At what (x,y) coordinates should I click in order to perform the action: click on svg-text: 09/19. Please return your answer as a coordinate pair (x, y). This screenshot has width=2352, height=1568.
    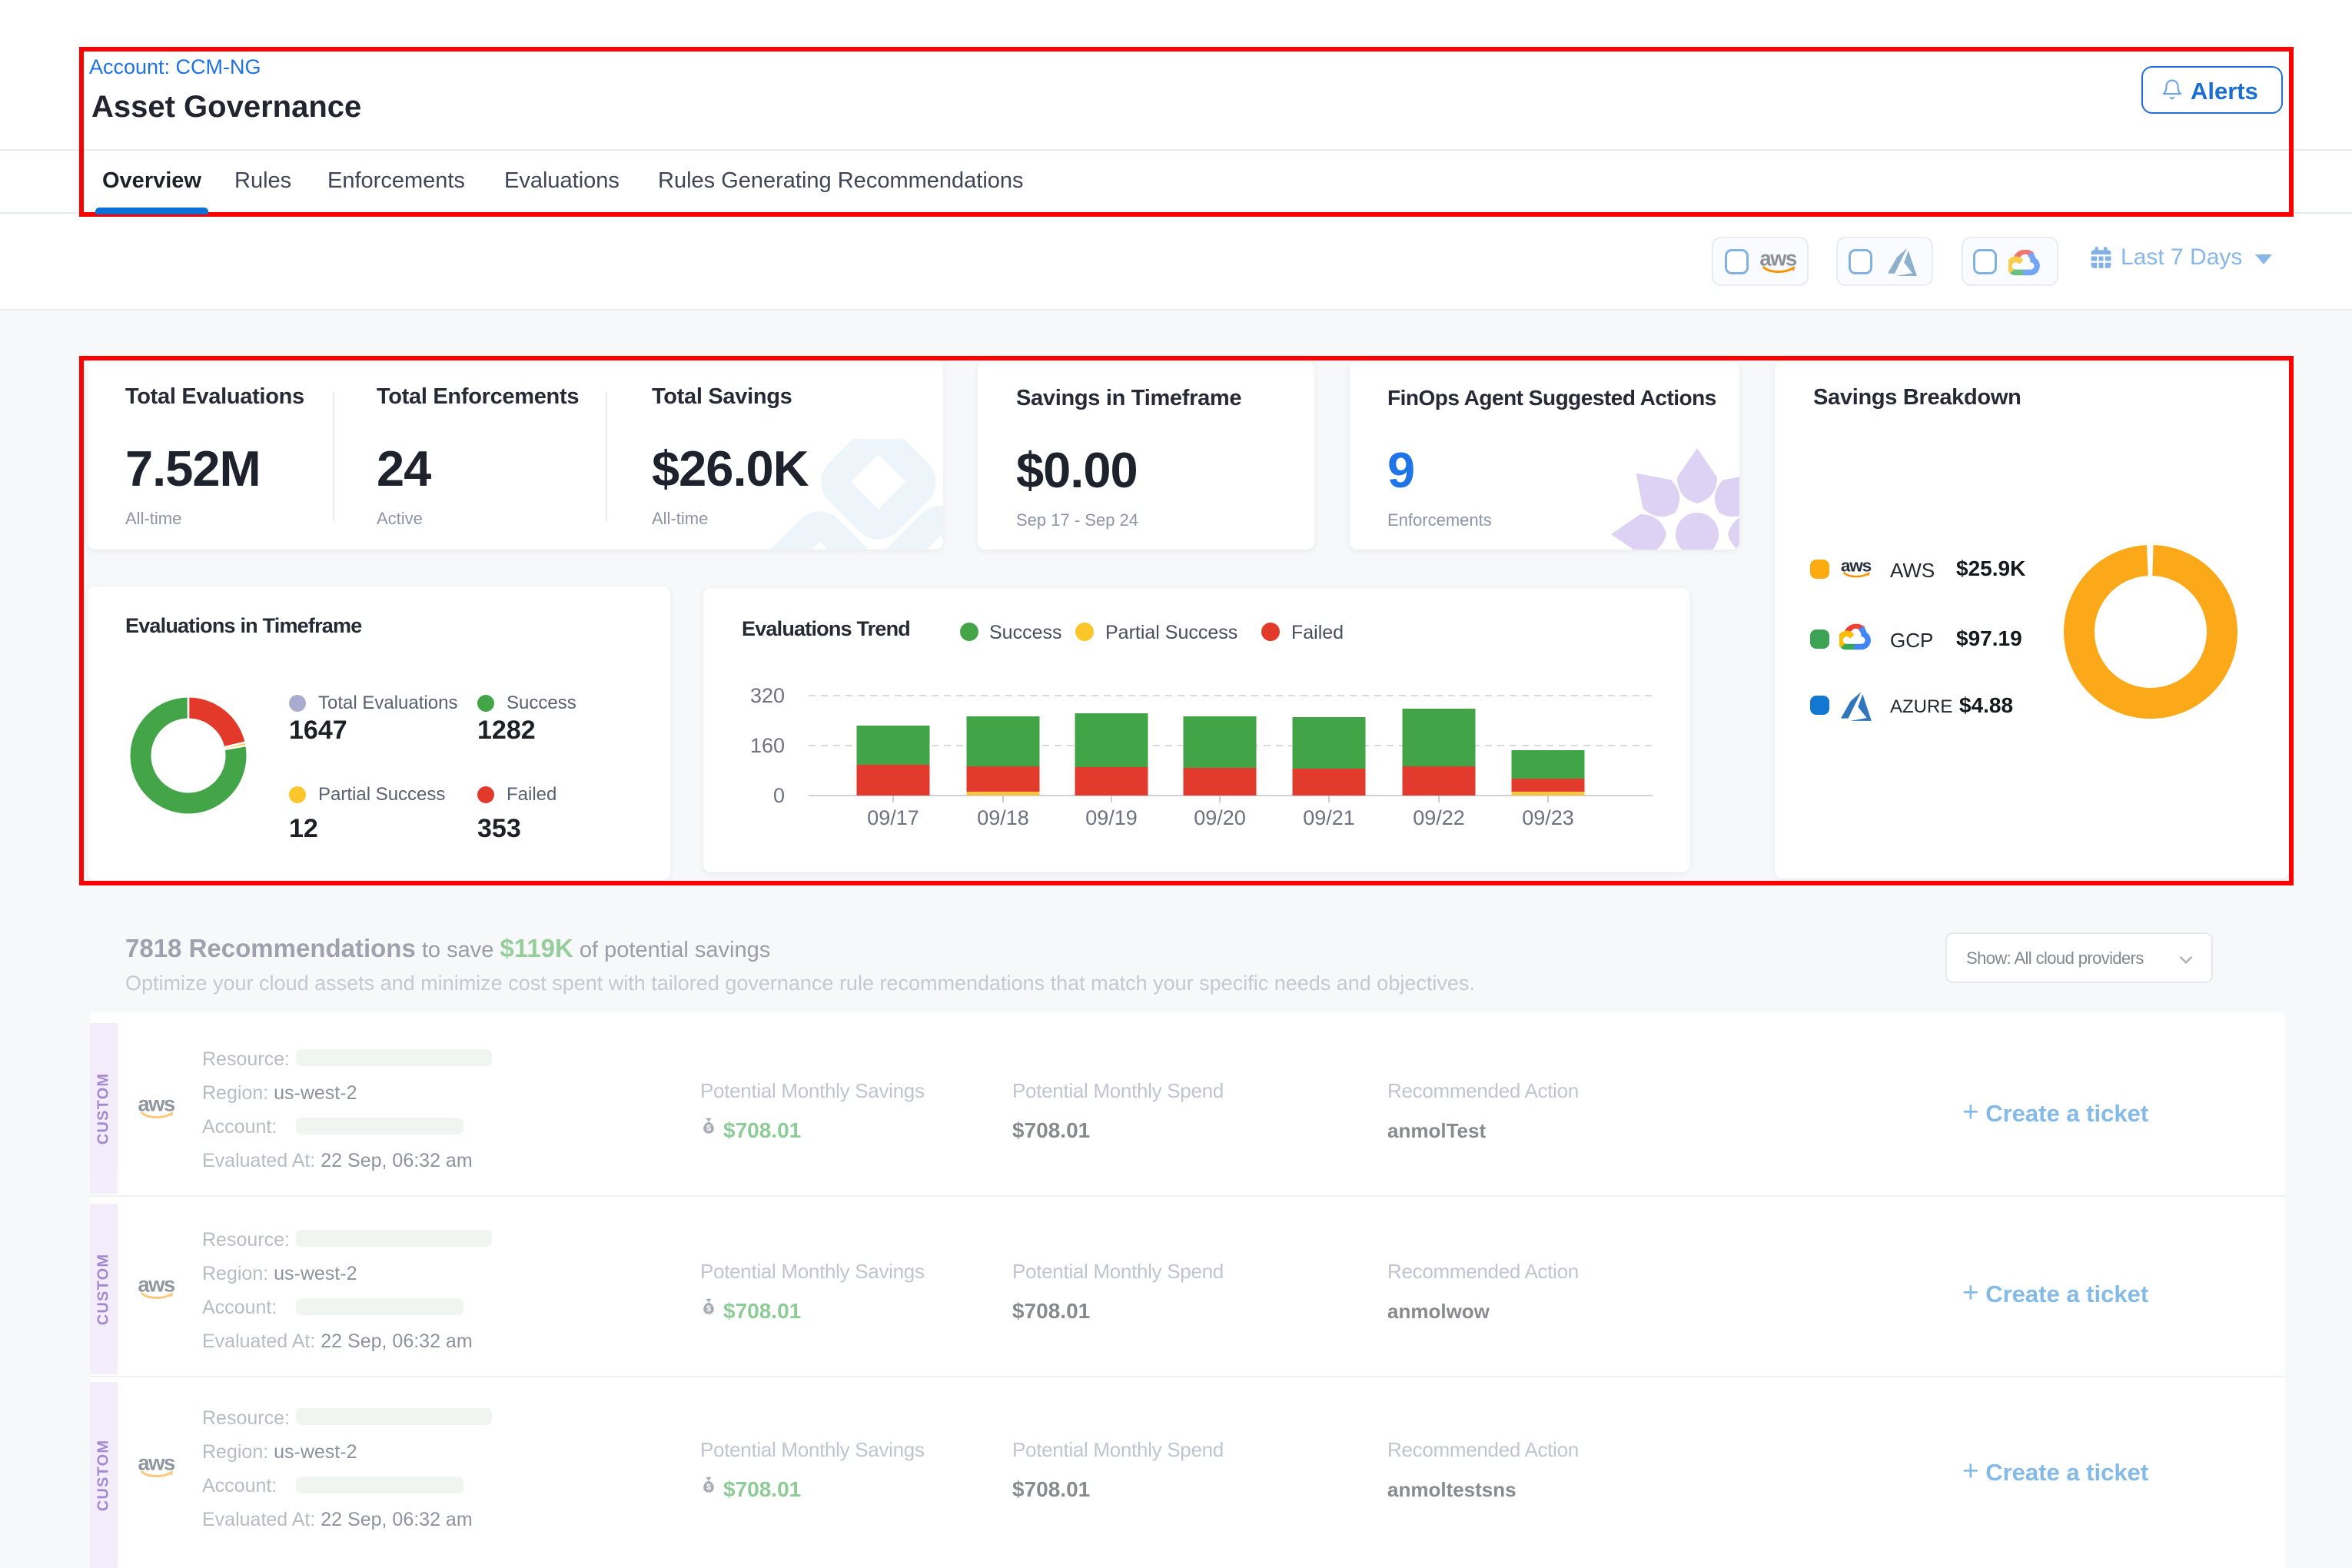
    Looking at the image, I should click on (1111, 817).